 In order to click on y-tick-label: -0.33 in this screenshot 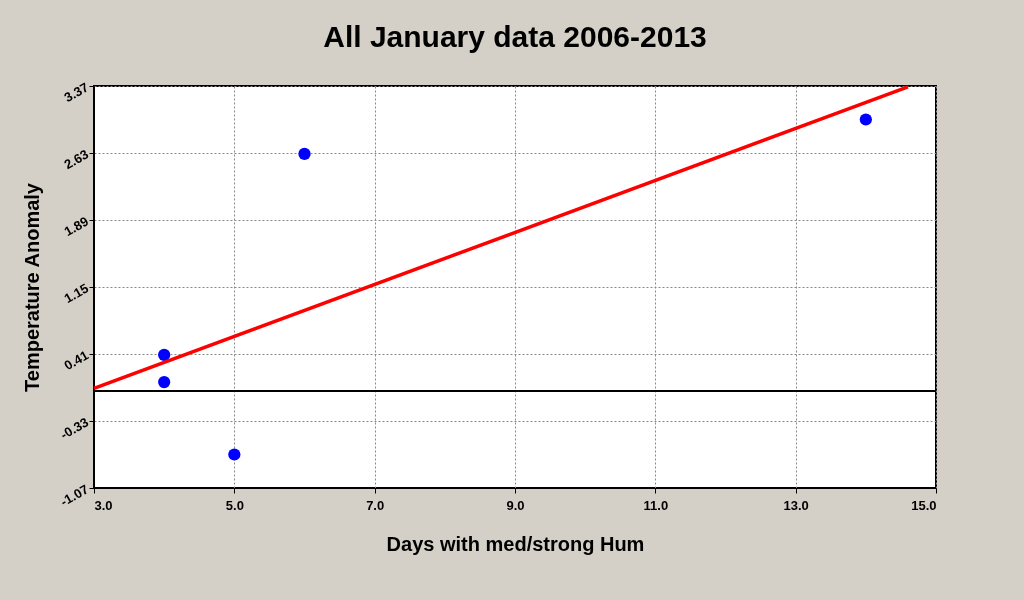, I will do `click(74, 428)`.